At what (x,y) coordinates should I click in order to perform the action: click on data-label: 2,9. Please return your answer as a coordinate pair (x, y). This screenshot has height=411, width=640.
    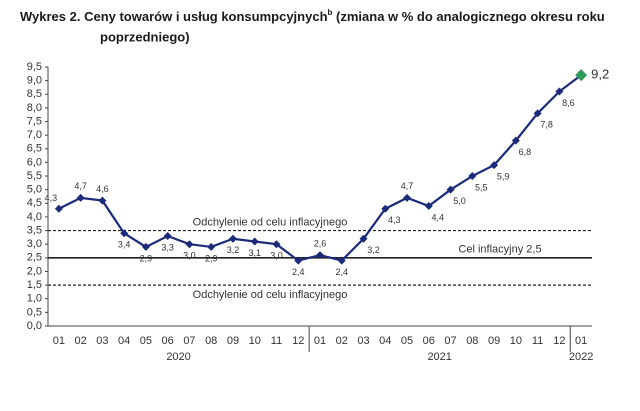
    Looking at the image, I should click on (146, 258).